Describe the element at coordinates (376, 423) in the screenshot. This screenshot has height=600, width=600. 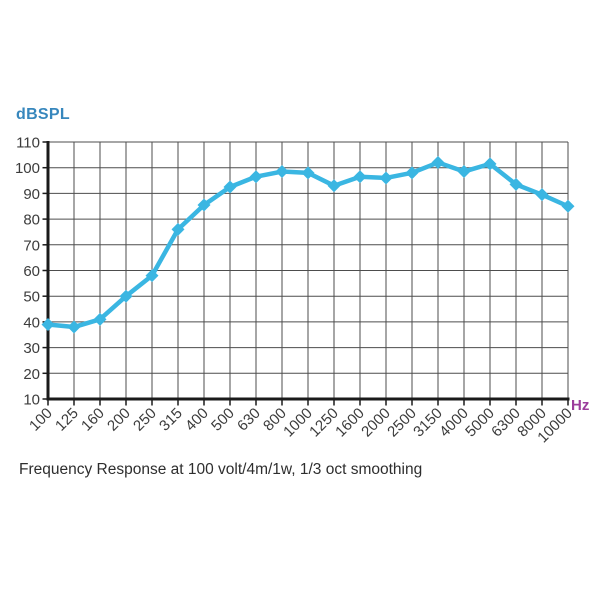
I see `x-tick-label: 2000` at that location.